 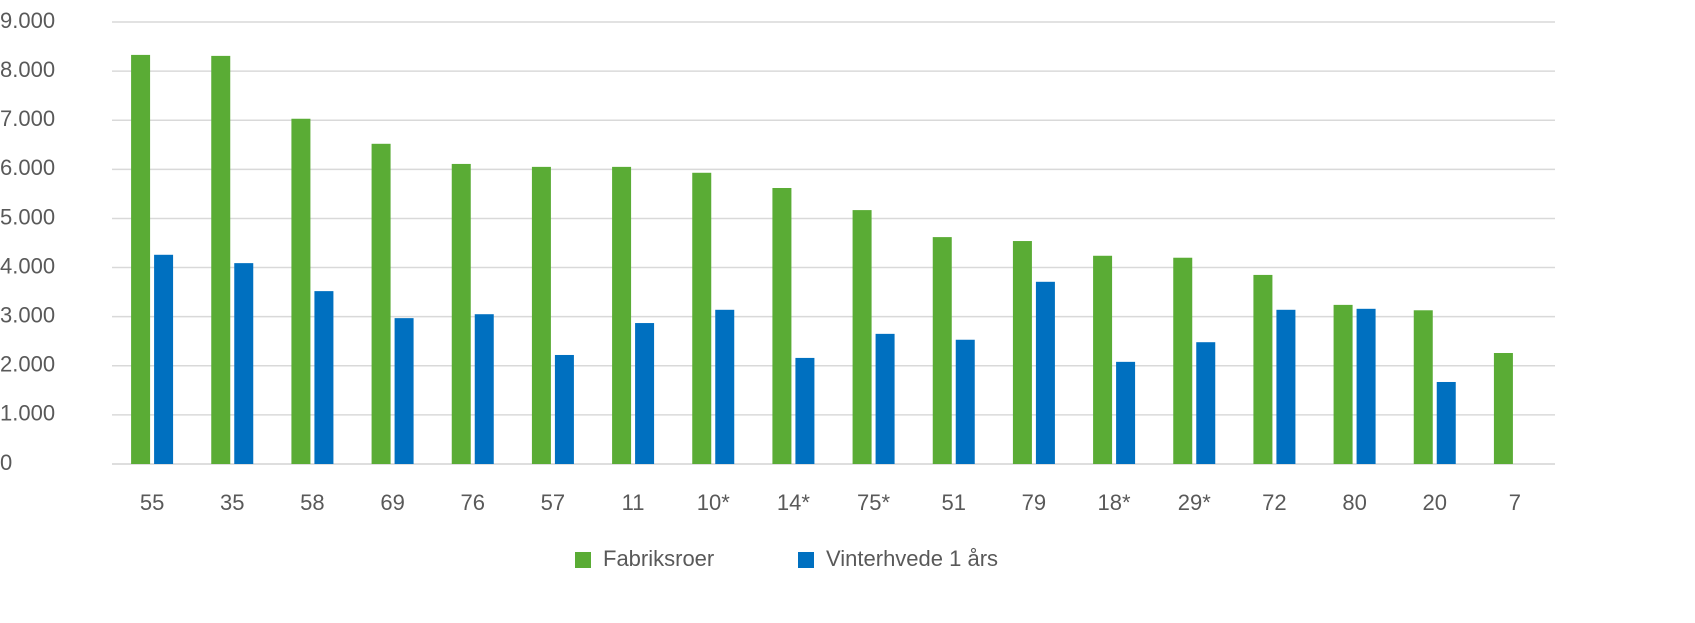 I want to click on x-tick-label: 29*, so click(x=1194, y=502).